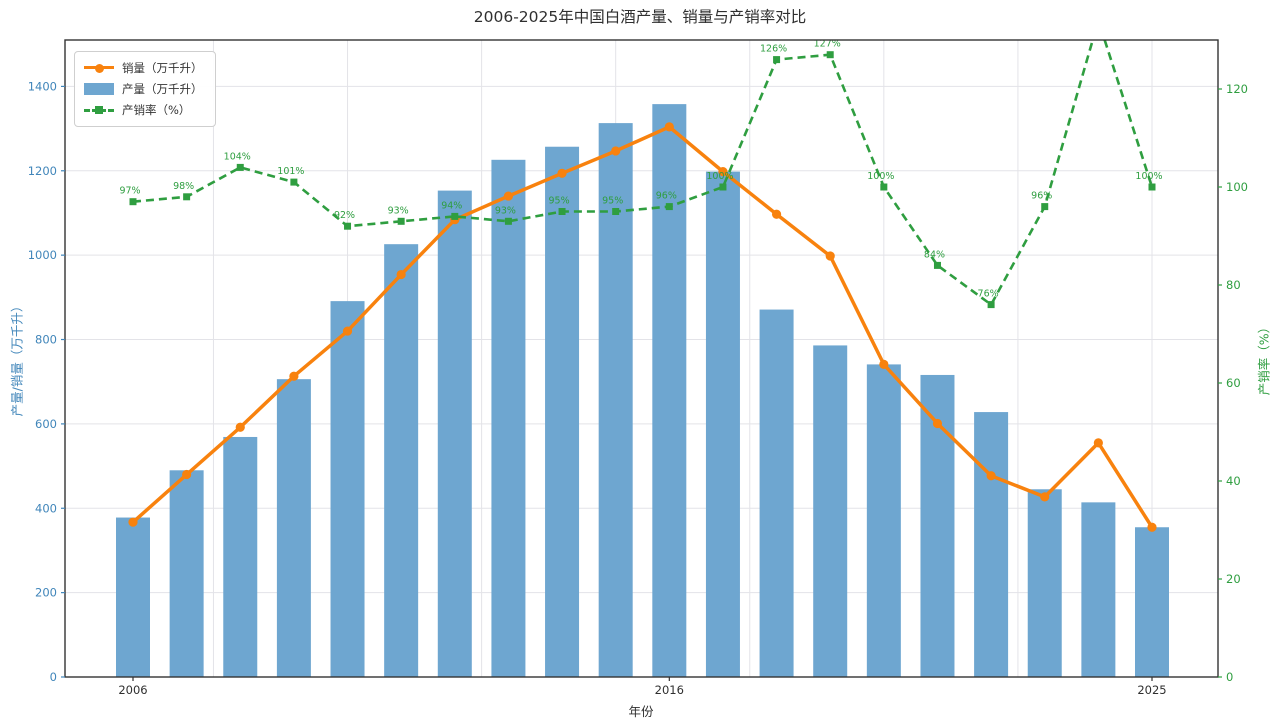 This screenshot has width=1280, height=722. Describe the element at coordinates (988, 294) in the screenshot. I see `ratio-label-2022: 76%` at that location.